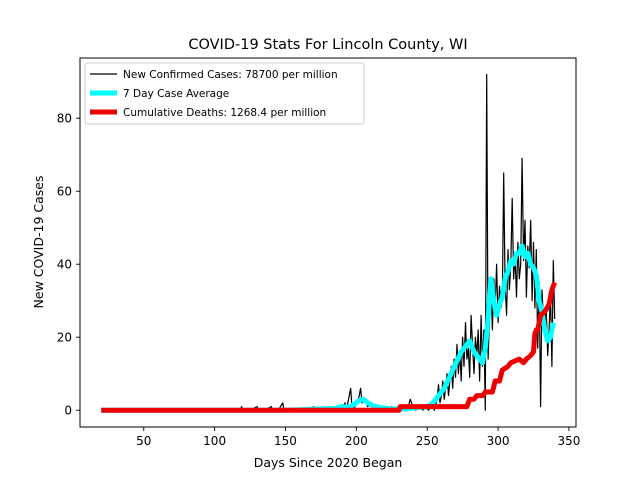  I want to click on x-axis-label: Days Since 2020 Began, so click(328, 462).